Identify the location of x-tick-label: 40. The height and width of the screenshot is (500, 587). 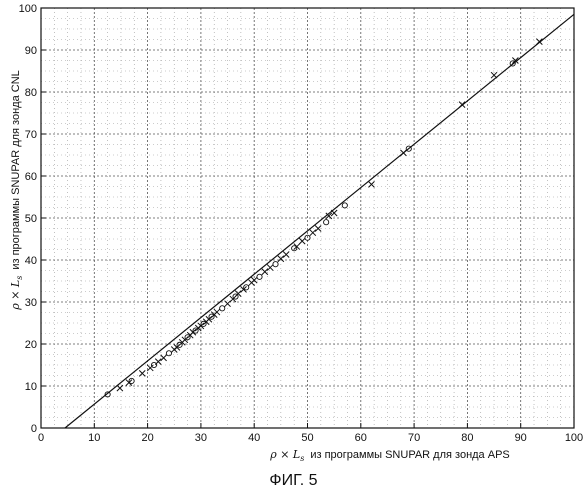
(254, 438).